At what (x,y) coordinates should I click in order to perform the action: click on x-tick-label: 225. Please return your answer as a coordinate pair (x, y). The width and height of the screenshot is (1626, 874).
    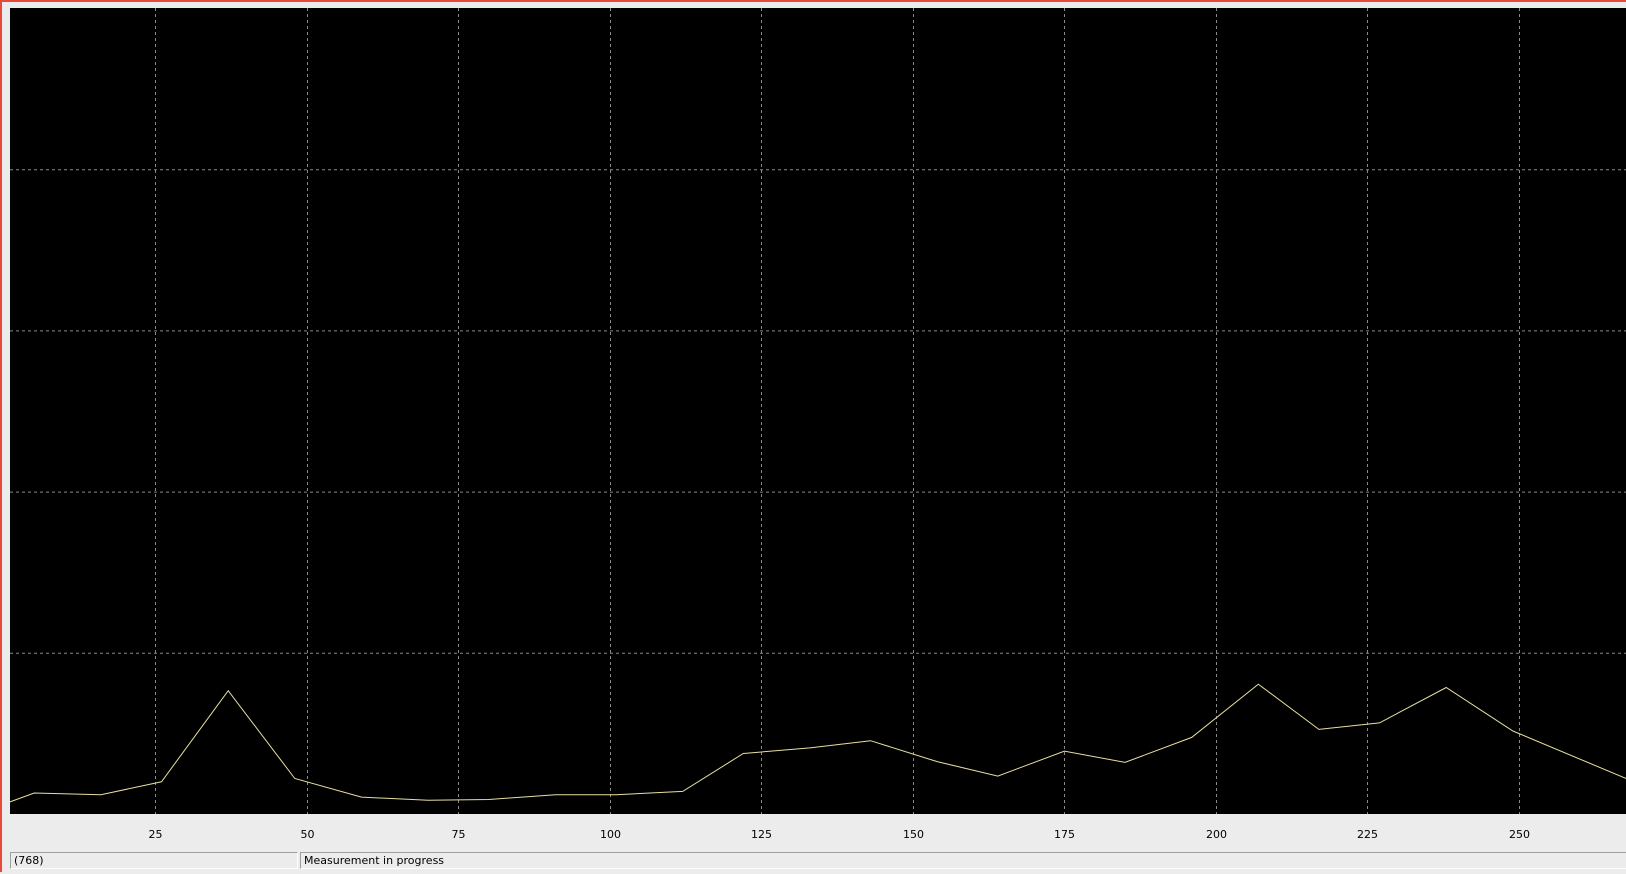
    Looking at the image, I should click on (1367, 834).